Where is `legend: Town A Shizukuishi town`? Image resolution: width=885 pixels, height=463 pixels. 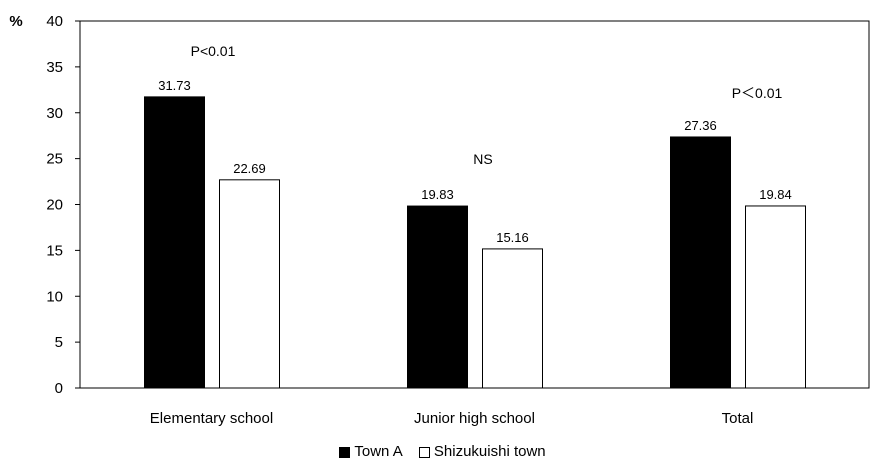 legend: Town A Shizukuishi town is located at coordinates (442, 453).